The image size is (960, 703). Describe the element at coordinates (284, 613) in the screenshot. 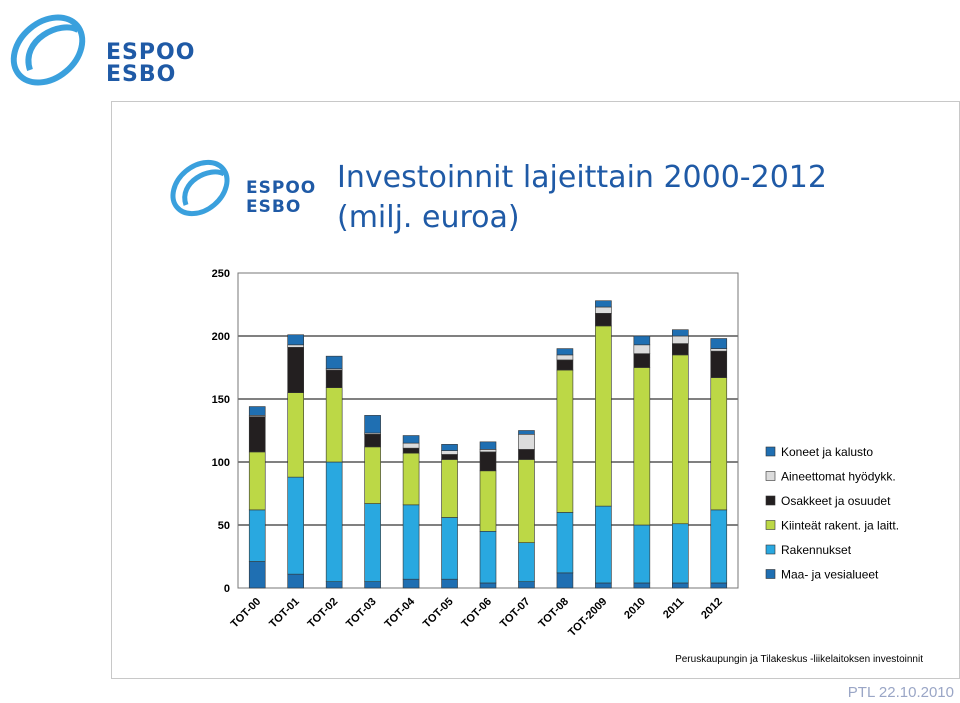

I see `x-tick-label: TOT-01` at that location.